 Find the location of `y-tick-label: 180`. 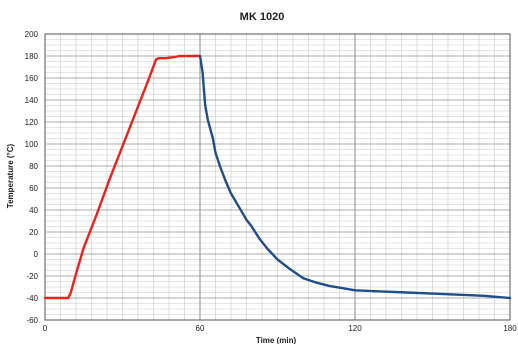

y-tick-label: 180 is located at coordinates (32, 56).